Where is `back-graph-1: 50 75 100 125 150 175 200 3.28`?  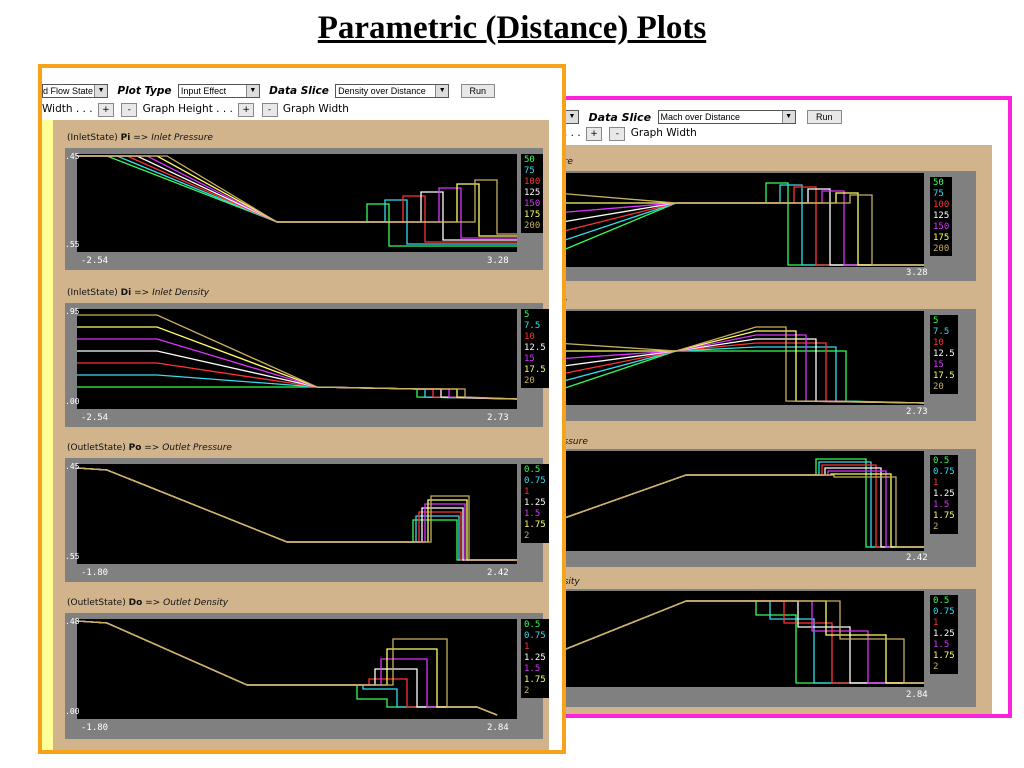
back-graph-1: 50 75 100 125 150 175 200 3.28 is located at coordinates (766, 226).